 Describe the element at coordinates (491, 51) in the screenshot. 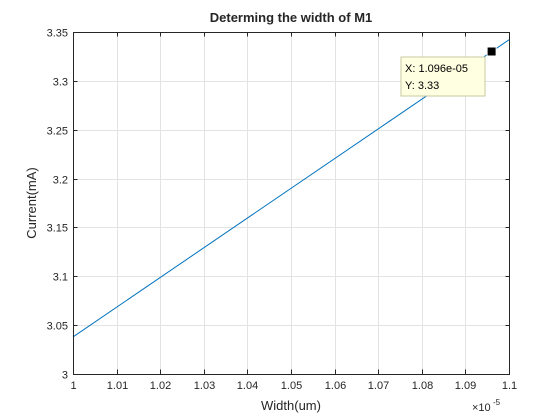

I see `datatip-marker` at that location.